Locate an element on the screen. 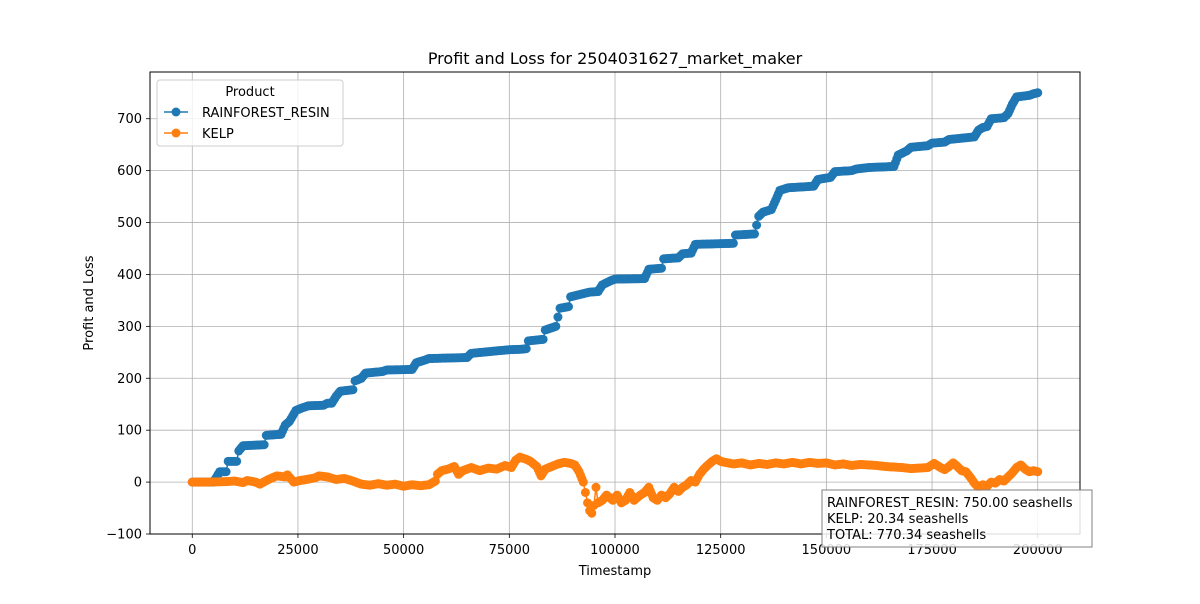 This screenshot has height=604, width=1200. x-tick-label: 50000 is located at coordinates (403, 550).